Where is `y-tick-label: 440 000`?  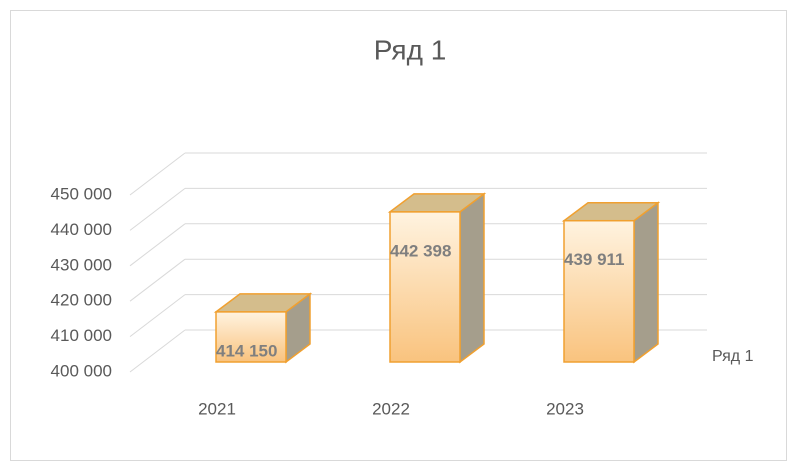 y-tick-label: 440 000 is located at coordinates (81, 229).